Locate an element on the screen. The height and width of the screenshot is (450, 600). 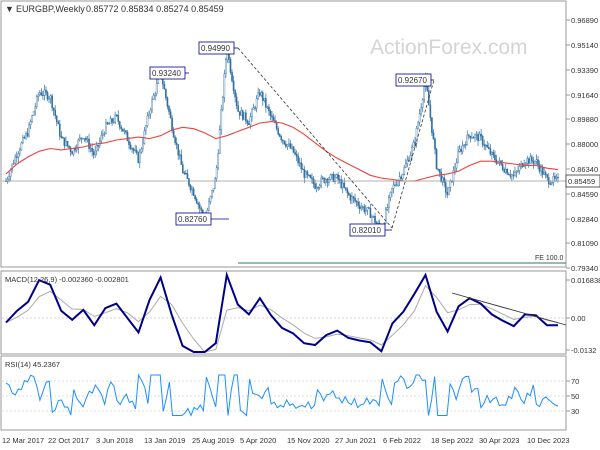
dropdown-icon: ▼ is located at coordinates (9, 9).